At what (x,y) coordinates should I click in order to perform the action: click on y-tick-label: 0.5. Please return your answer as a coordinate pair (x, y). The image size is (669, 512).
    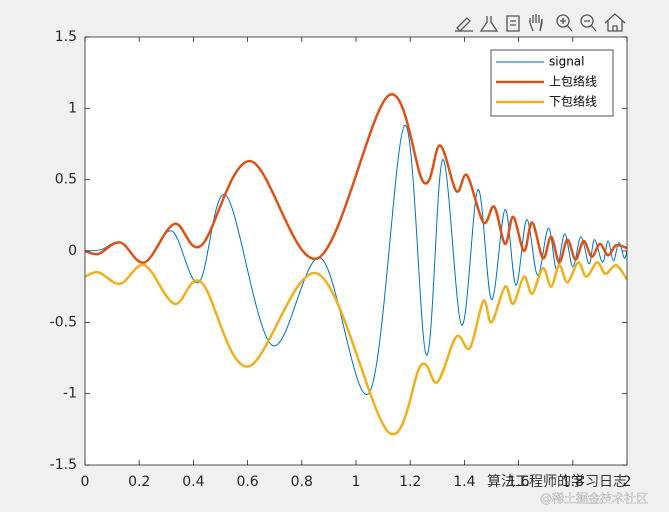
    Looking at the image, I should click on (66, 180).